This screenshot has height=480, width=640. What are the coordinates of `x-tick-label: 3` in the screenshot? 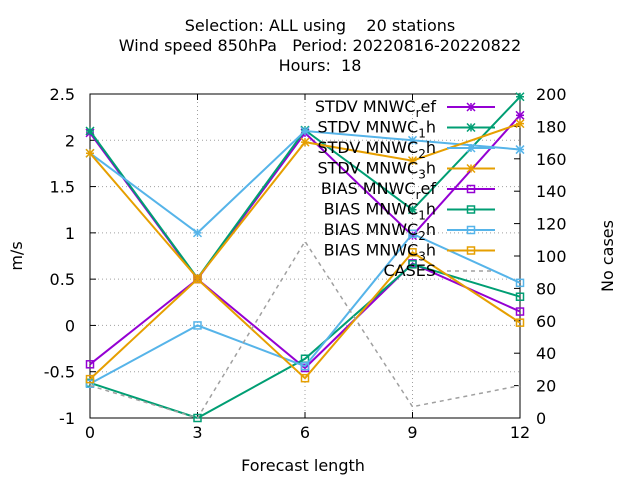 It's located at (197, 432).